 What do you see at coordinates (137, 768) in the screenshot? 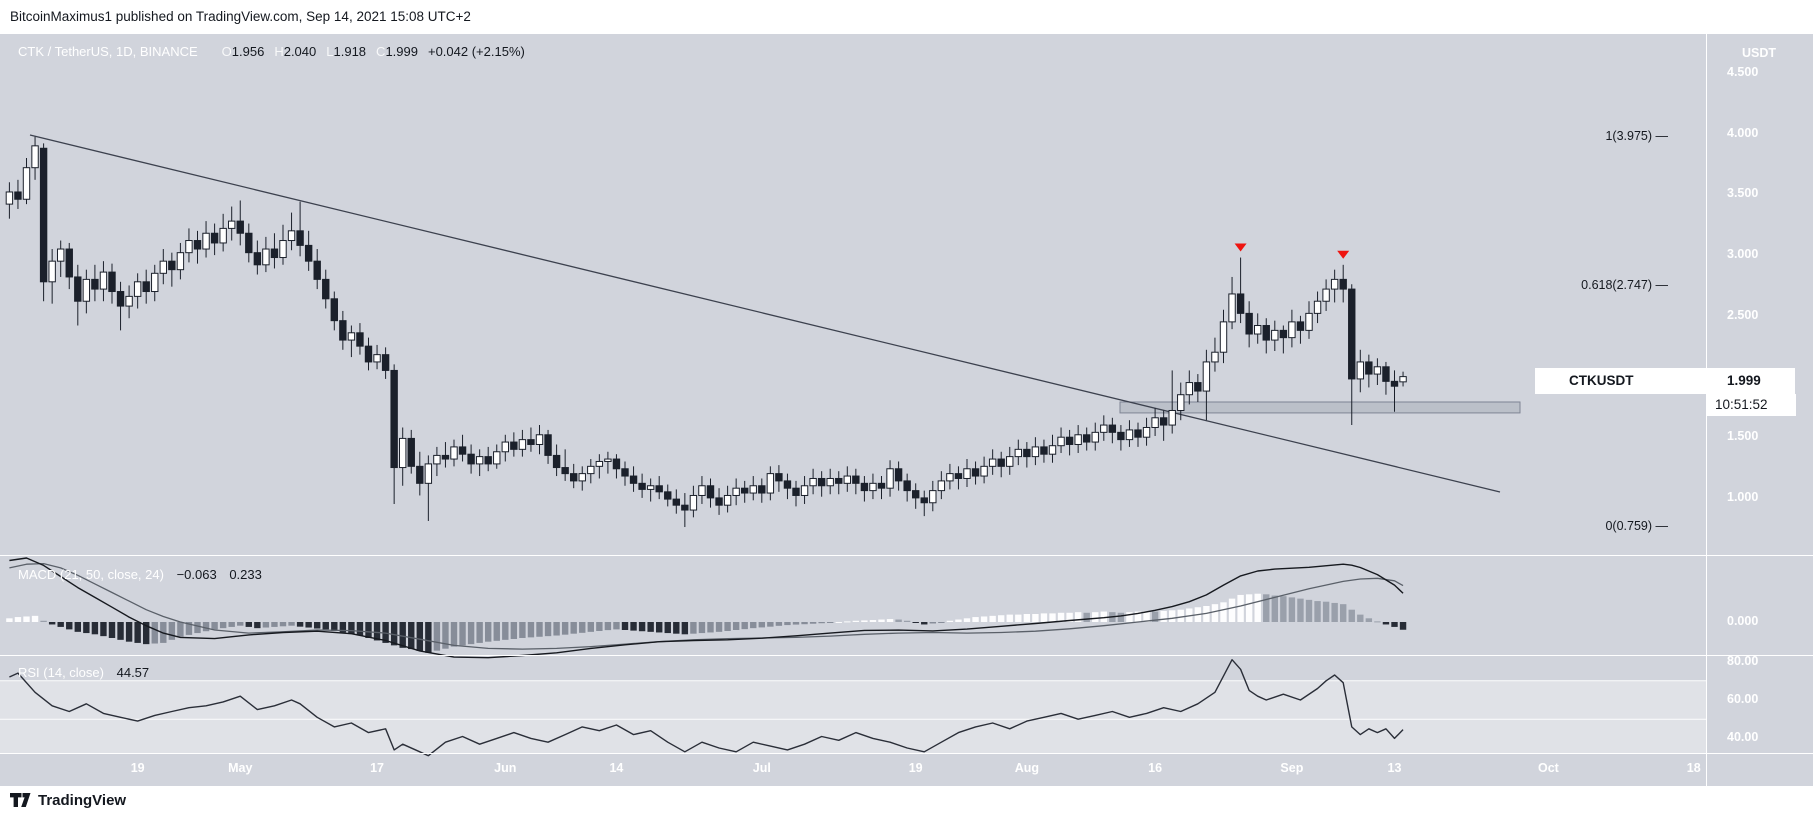
I see `time-scale-tick: 19` at bounding box center [137, 768].